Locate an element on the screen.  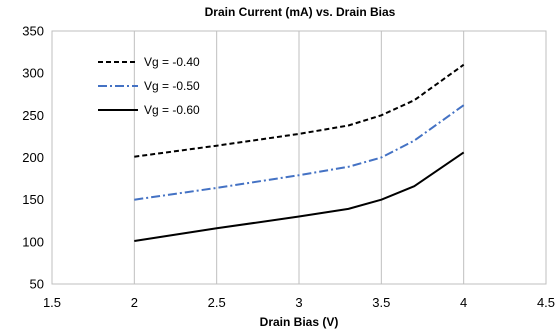
x-tick-label: 3.5 is located at coordinates (381, 302).